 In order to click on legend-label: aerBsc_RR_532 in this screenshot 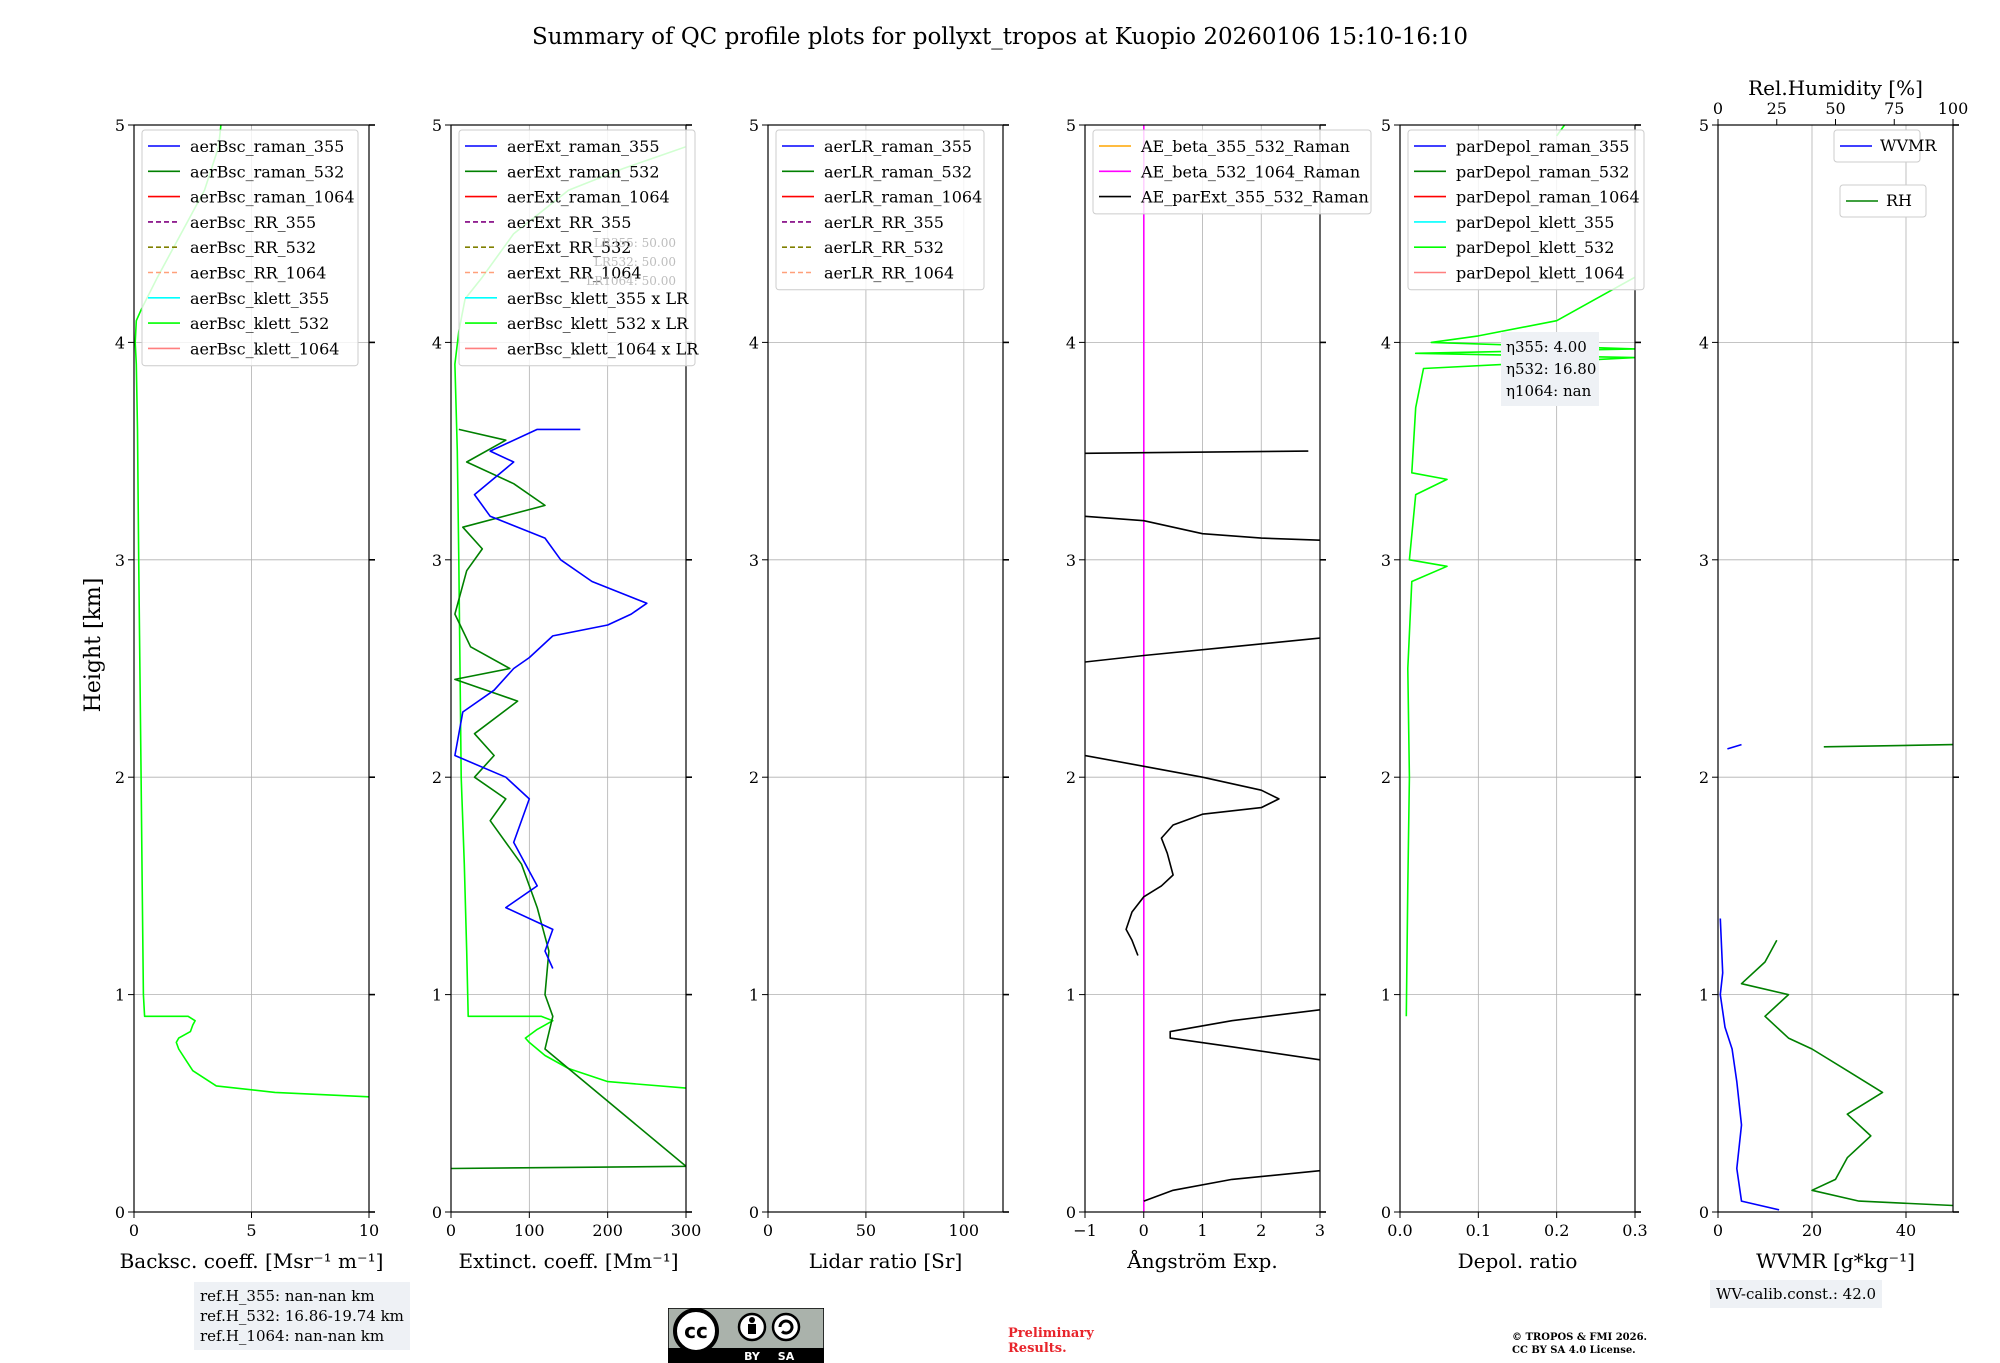, I will do `click(253, 247)`.